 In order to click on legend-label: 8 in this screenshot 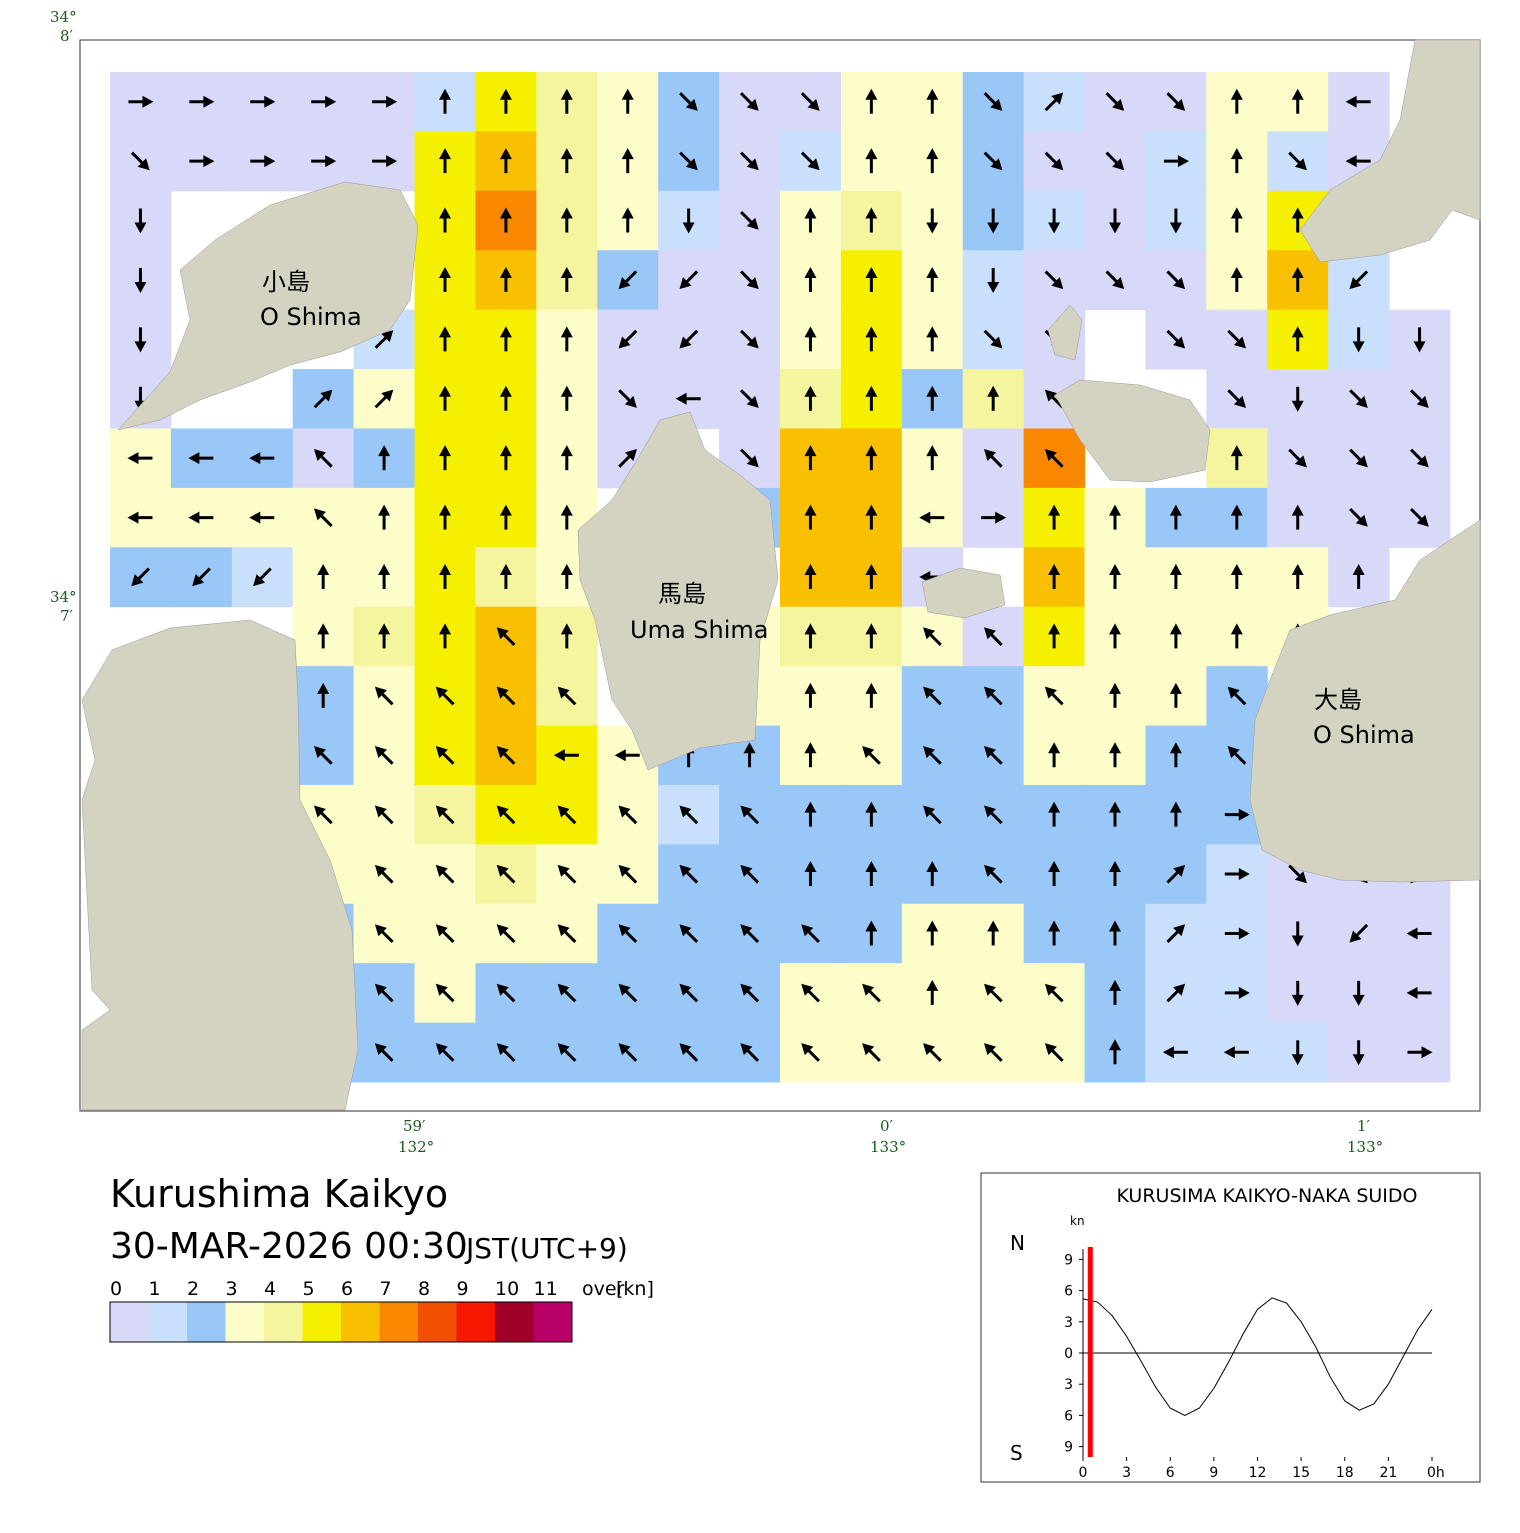, I will do `click(424, 1289)`.